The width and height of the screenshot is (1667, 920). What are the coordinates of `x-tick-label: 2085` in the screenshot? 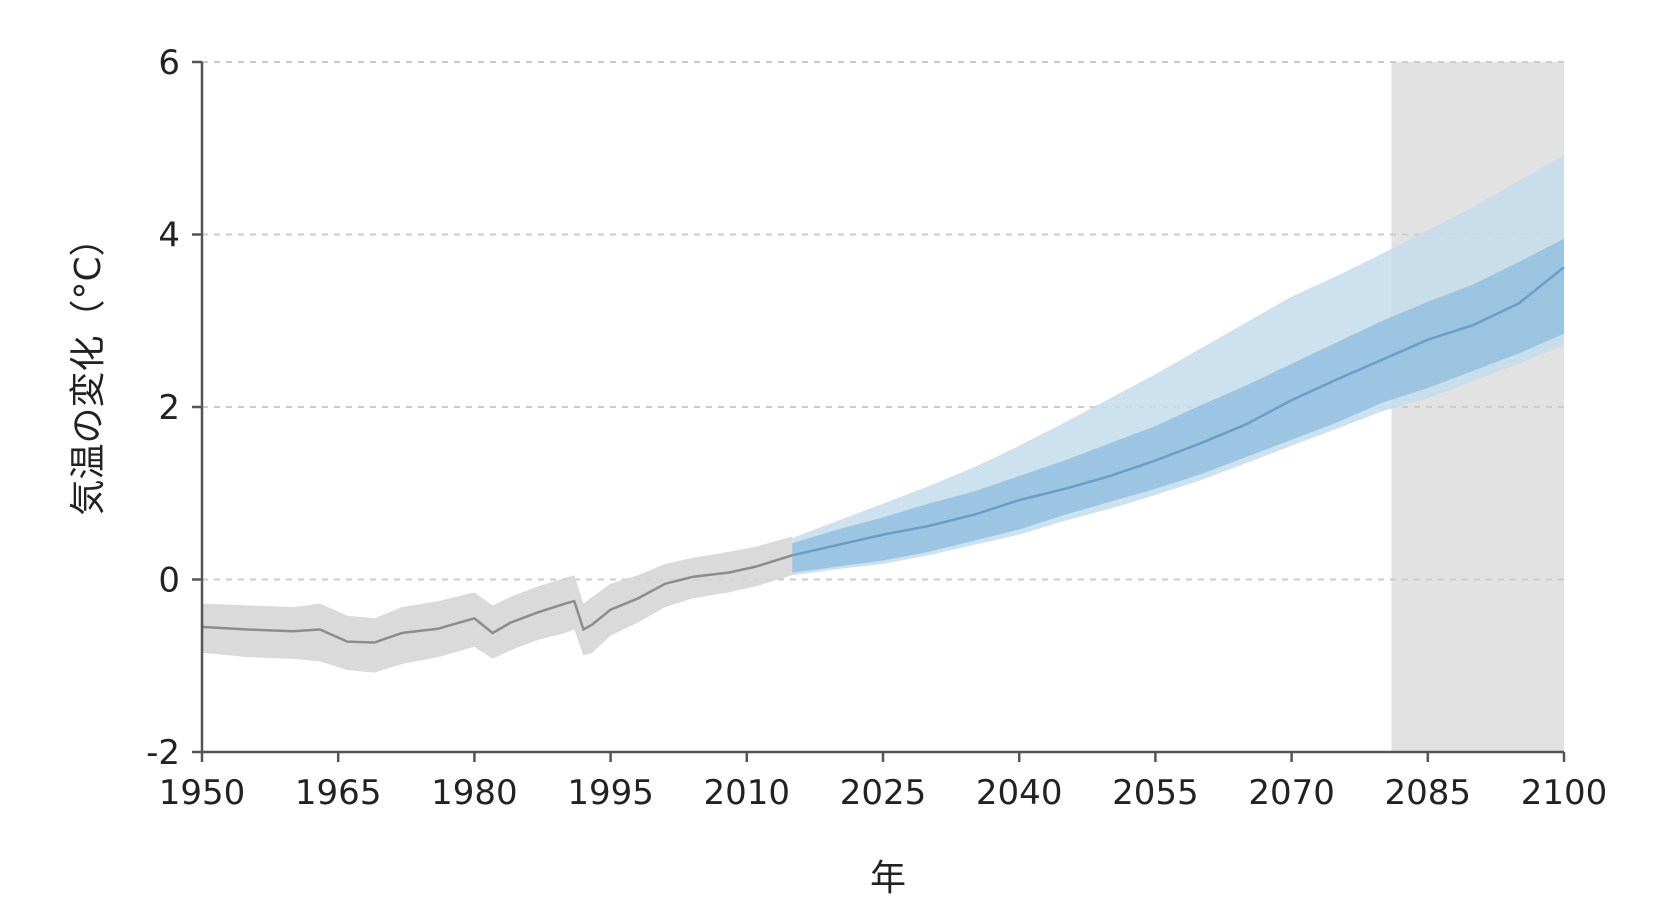 It's located at (1428, 793).